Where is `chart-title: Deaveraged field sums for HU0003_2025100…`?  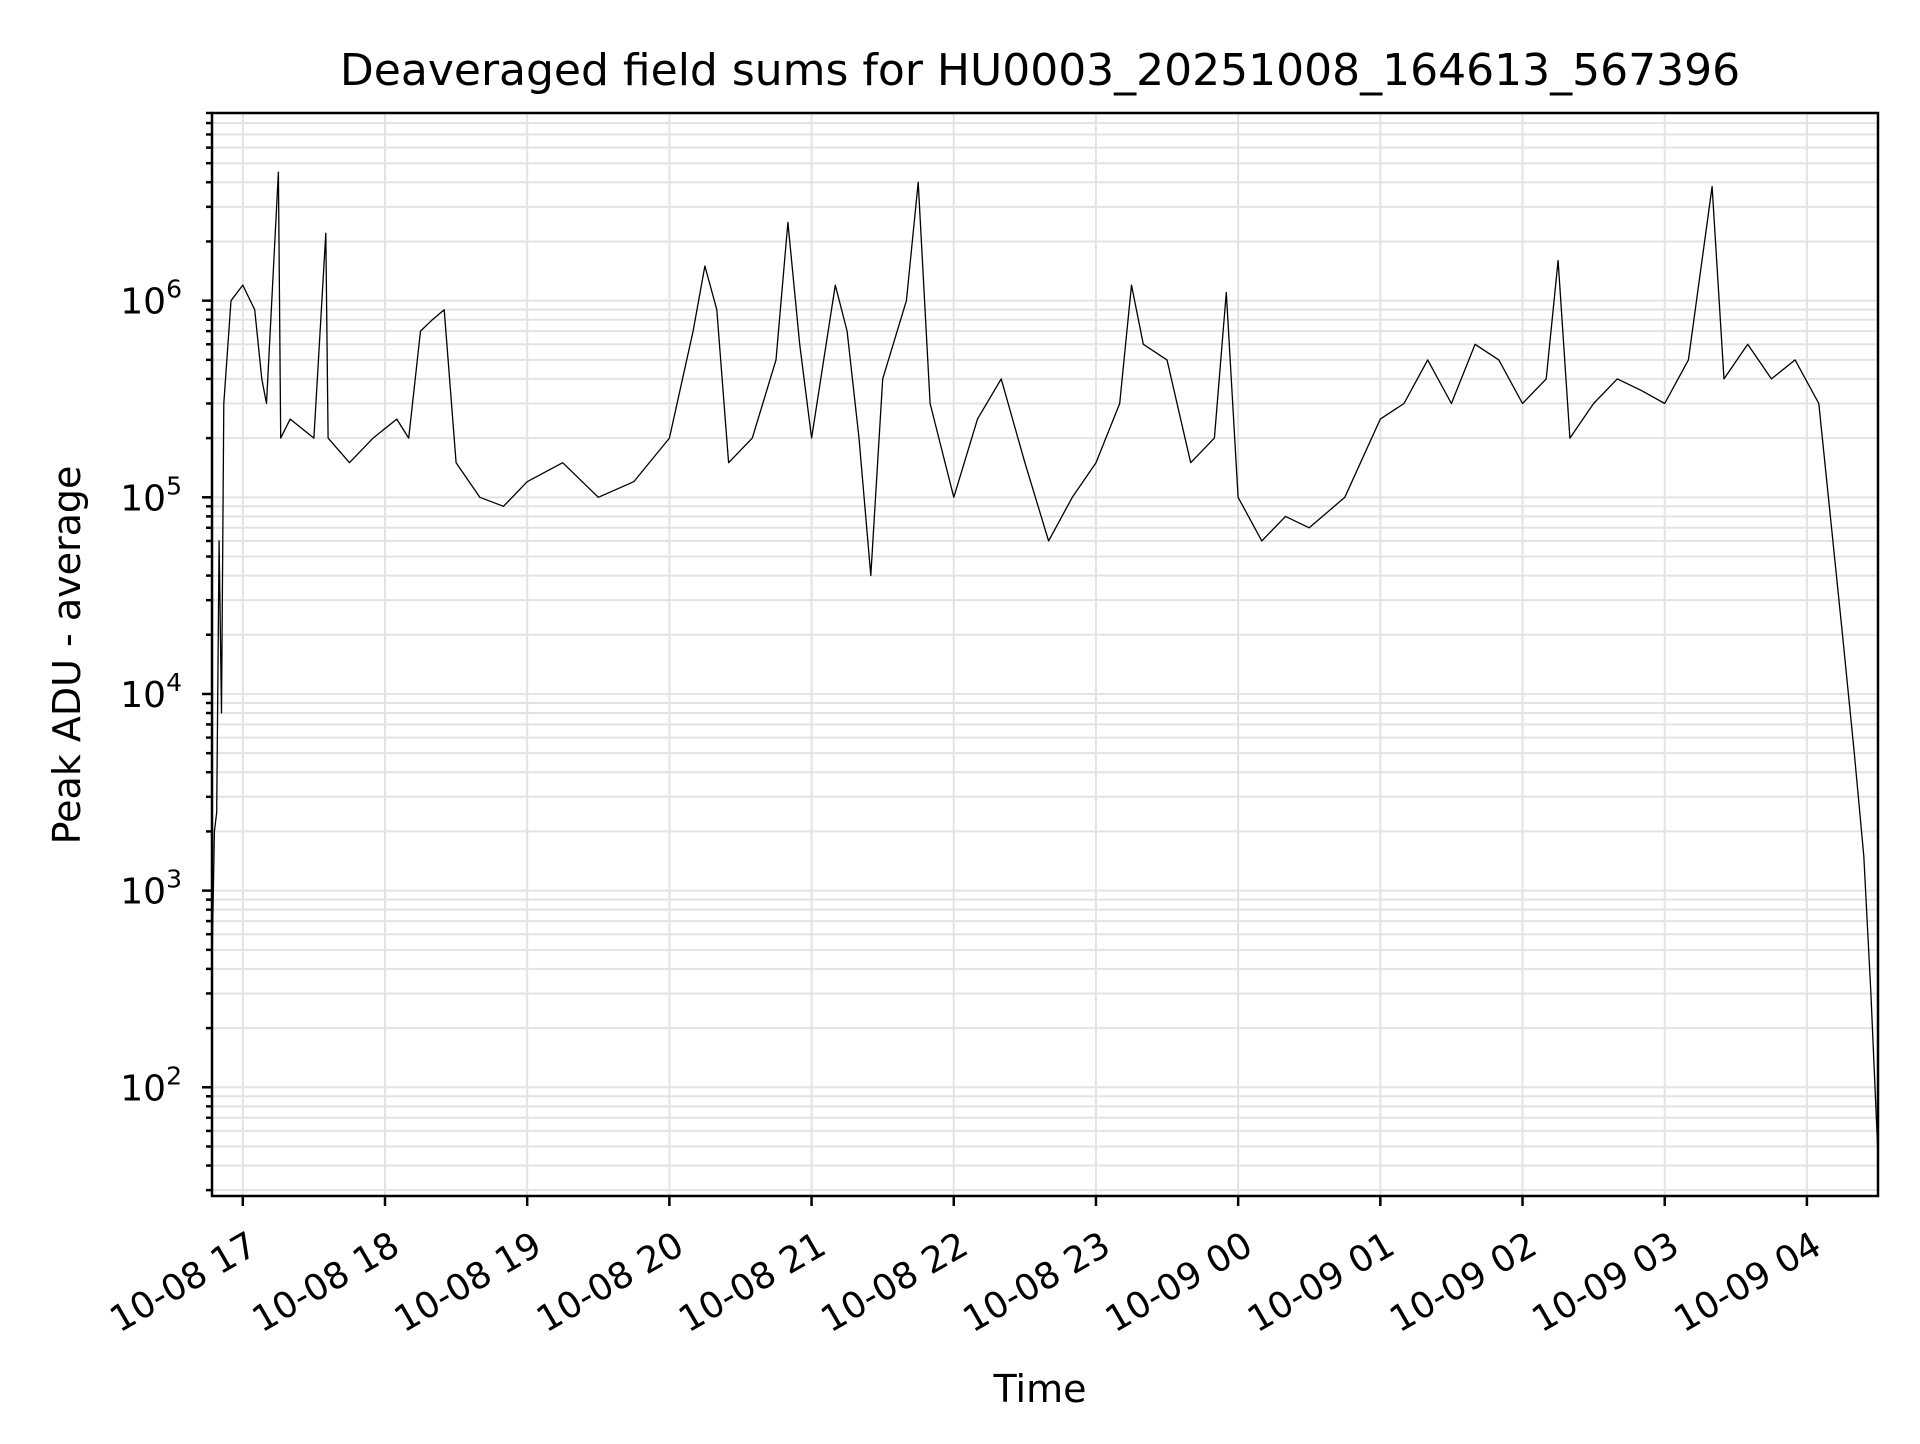 chart-title: Deaveraged field sums for HU0003_2025100… is located at coordinates (1040, 70).